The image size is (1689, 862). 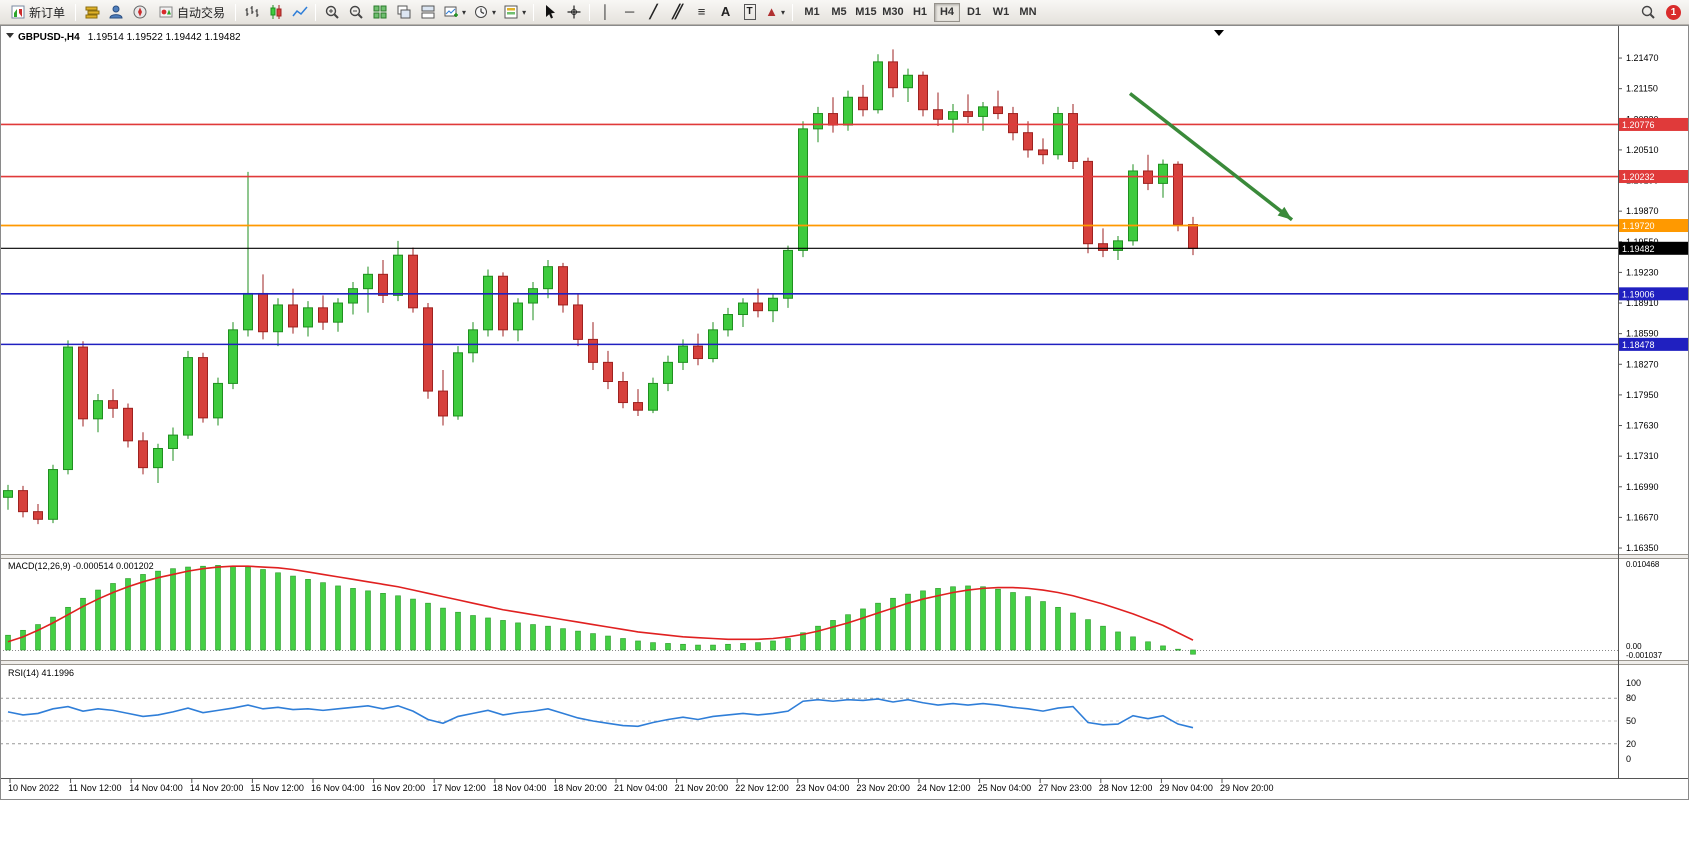 What do you see at coordinates (974, 12) in the screenshot?
I see `timeframe-d1-button: D1` at bounding box center [974, 12].